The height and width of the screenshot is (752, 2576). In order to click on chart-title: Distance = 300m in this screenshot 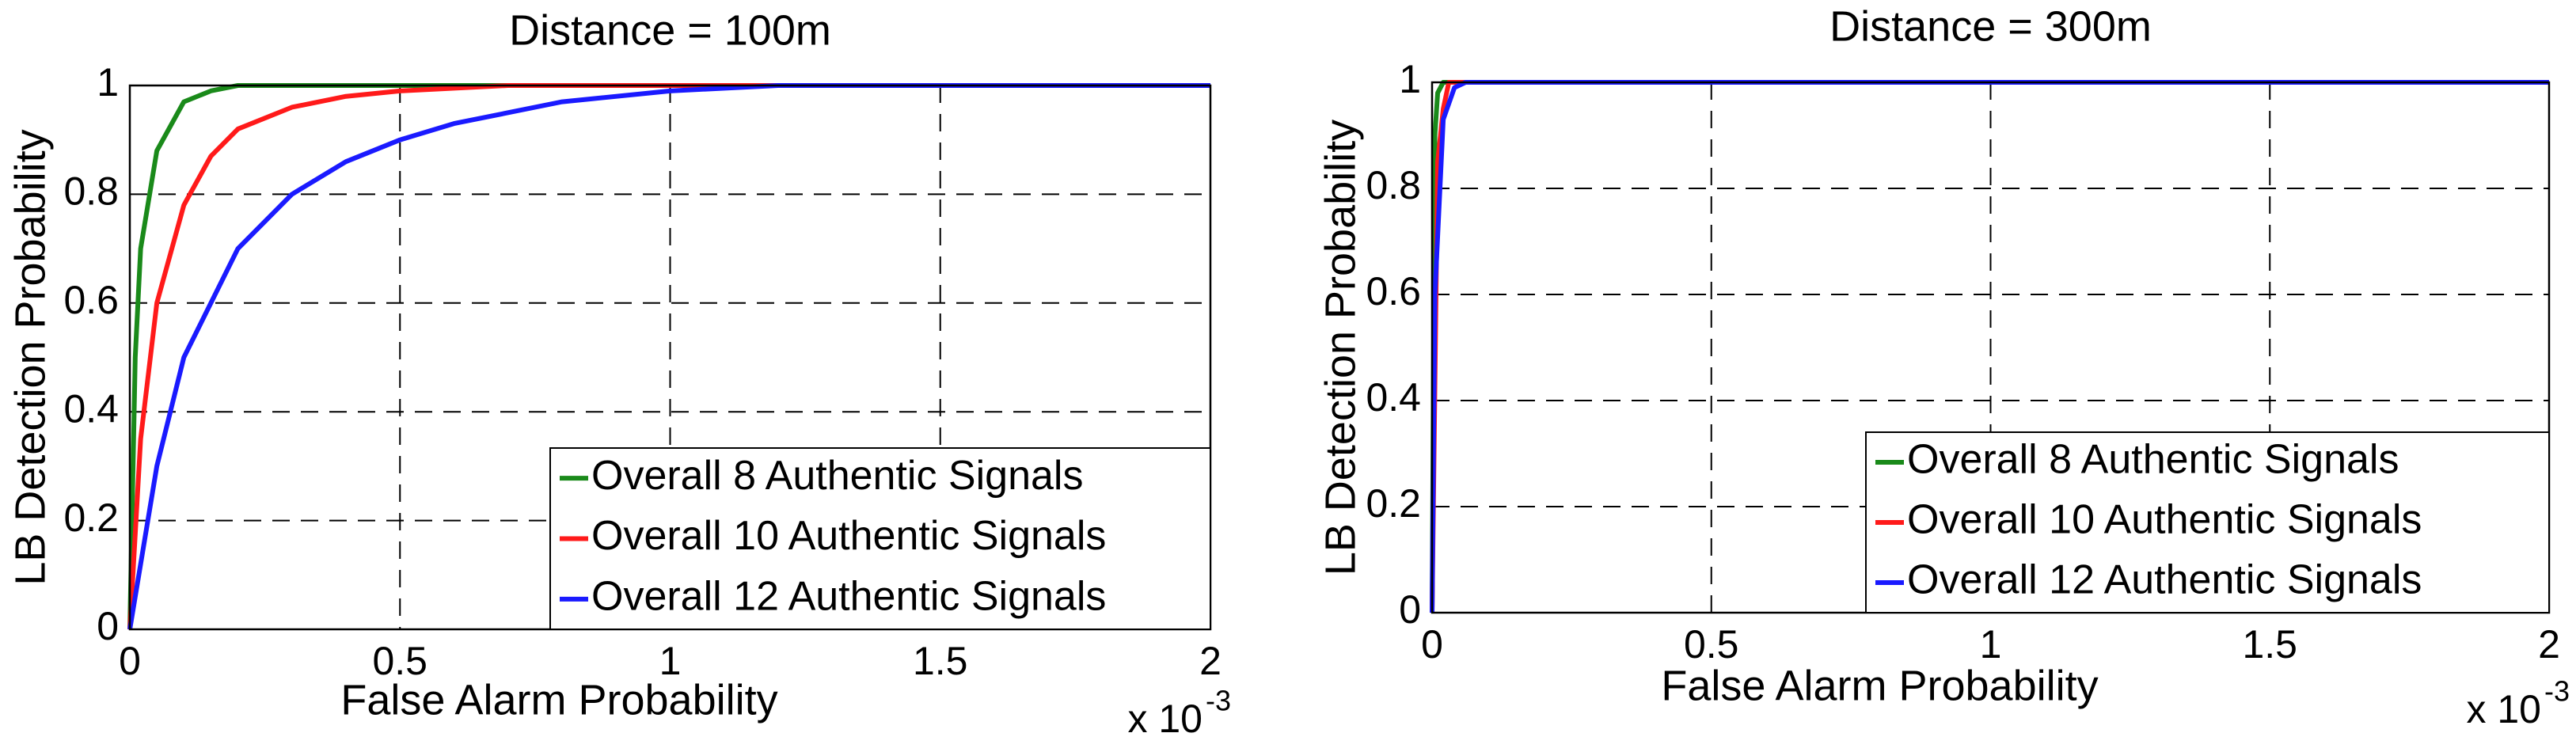, I will do `click(1991, 26)`.